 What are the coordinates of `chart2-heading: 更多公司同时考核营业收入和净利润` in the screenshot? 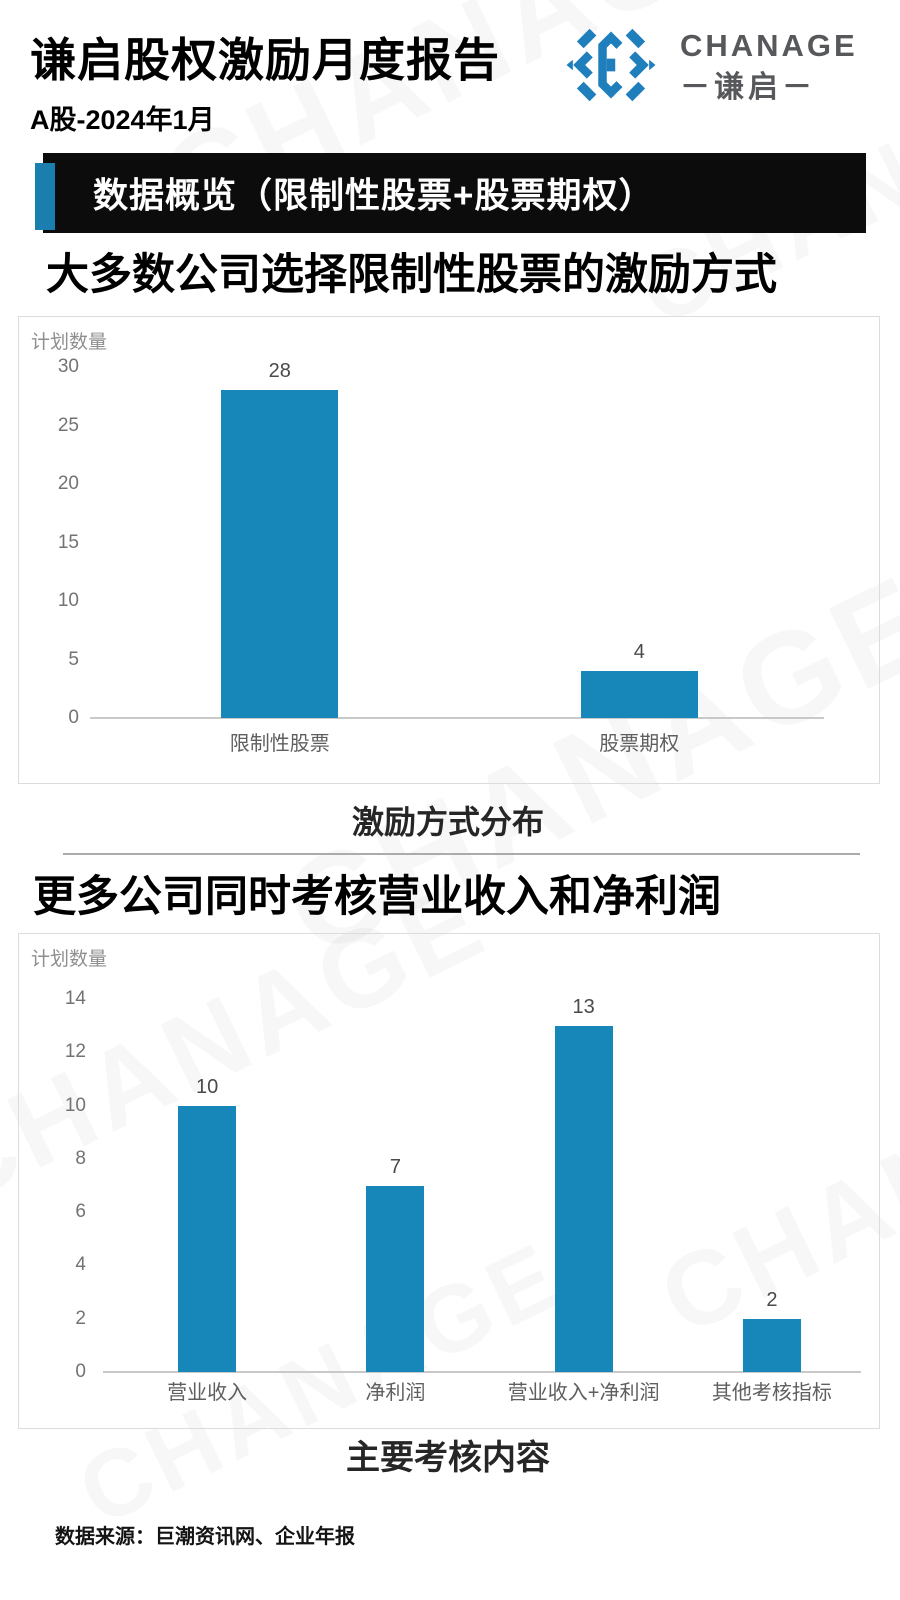 It's located at (377, 897).